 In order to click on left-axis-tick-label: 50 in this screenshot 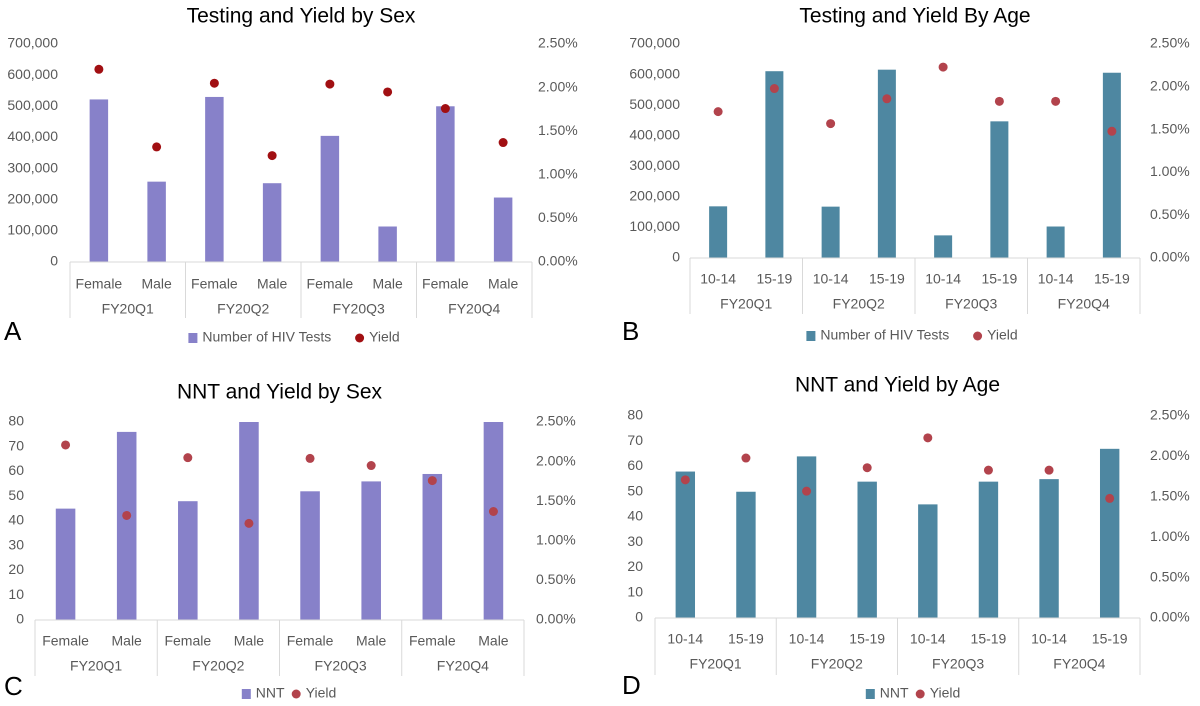, I will do `click(16, 495)`.